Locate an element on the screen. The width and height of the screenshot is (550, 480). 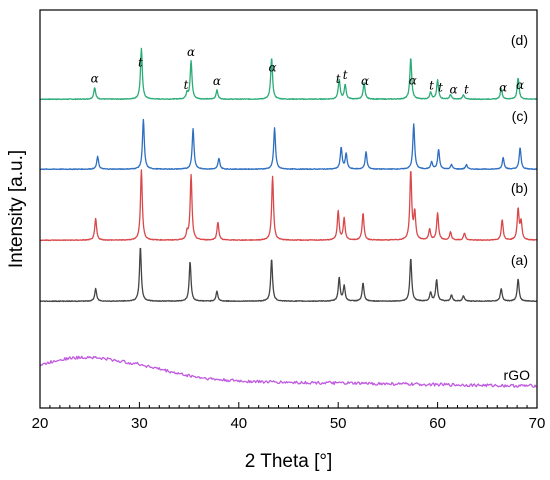
series-c-line is located at coordinates (288, 144).